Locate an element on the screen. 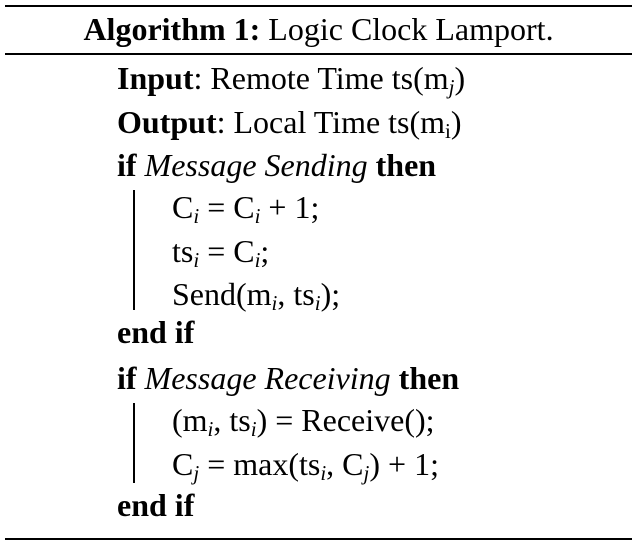  output-text: : Local Time ts(m is located at coordinates (331, 122).